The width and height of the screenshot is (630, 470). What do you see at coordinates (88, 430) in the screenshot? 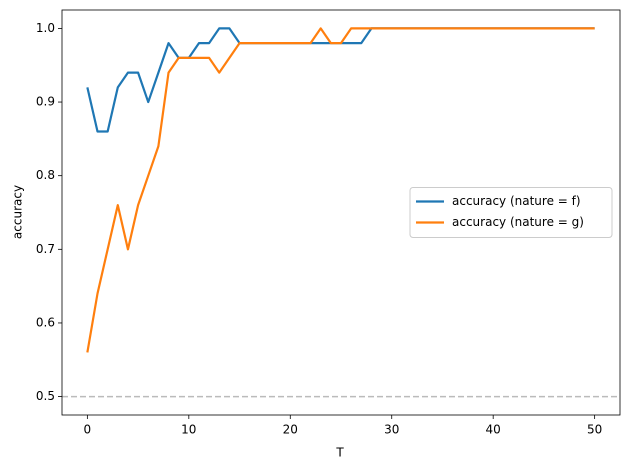
I see `x-tick-label: 0` at bounding box center [88, 430].